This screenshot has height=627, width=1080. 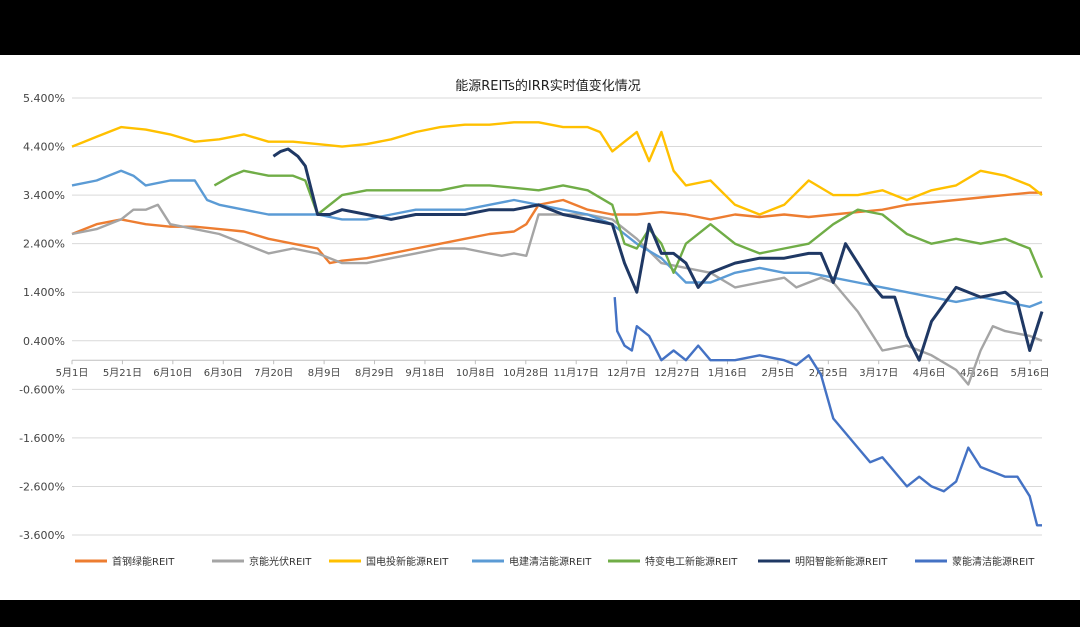 I want to click on x-tick-label: 5月16日, so click(x=1029, y=373).